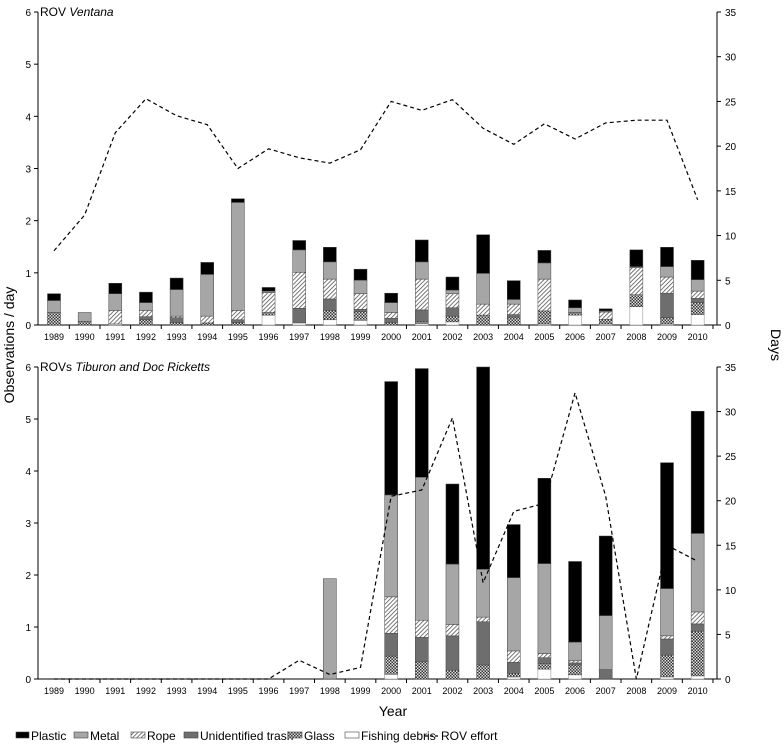 This screenshot has width=784, height=747. Describe the element at coordinates (697, 677) in the screenshot. I see `bar-fishing-2010` at that location.